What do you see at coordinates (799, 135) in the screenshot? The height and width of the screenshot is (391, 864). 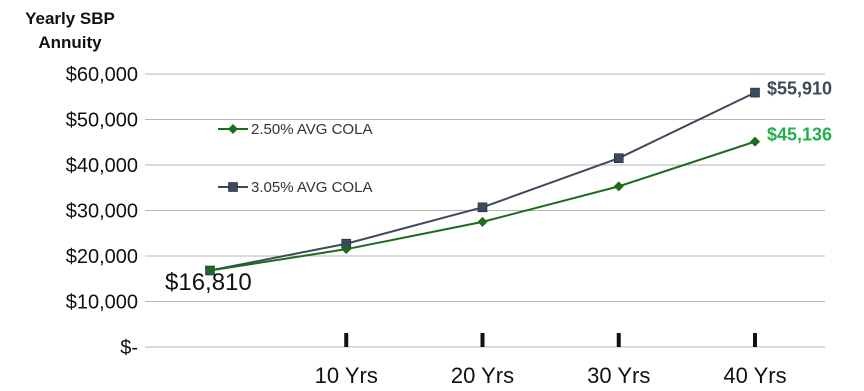 I see `end-label-0: $45,136` at bounding box center [799, 135].